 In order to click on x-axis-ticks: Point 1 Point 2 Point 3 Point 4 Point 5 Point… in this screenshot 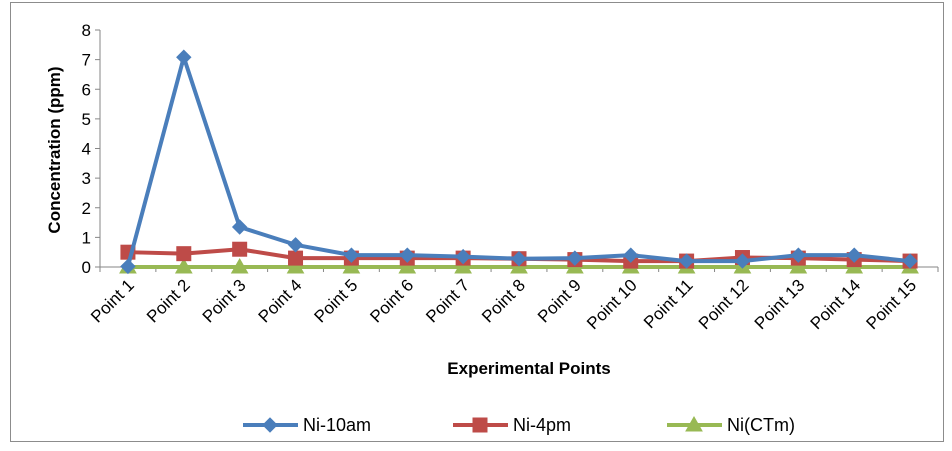, I will do `click(513, 300)`.